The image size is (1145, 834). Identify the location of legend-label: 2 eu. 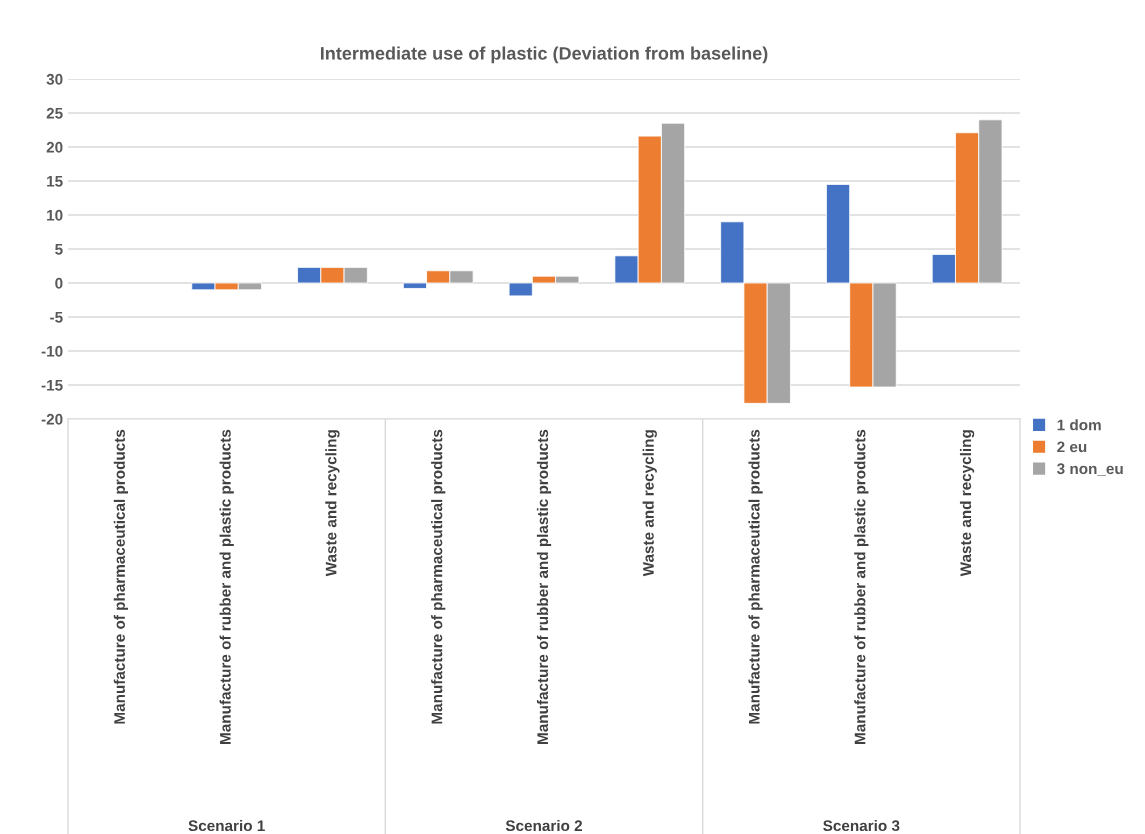
(1072, 447).